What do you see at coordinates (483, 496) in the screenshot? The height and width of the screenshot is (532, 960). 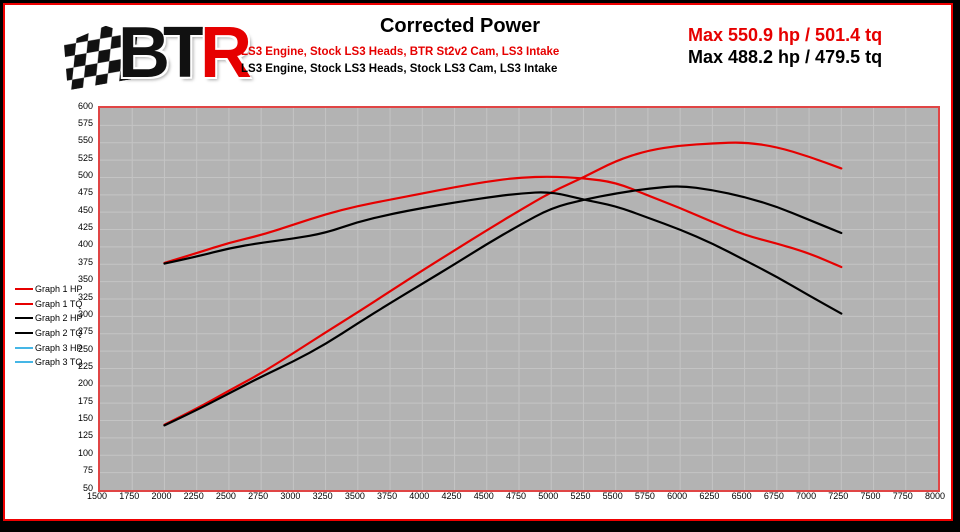 I see `x-tick-label: 4500` at bounding box center [483, 496].